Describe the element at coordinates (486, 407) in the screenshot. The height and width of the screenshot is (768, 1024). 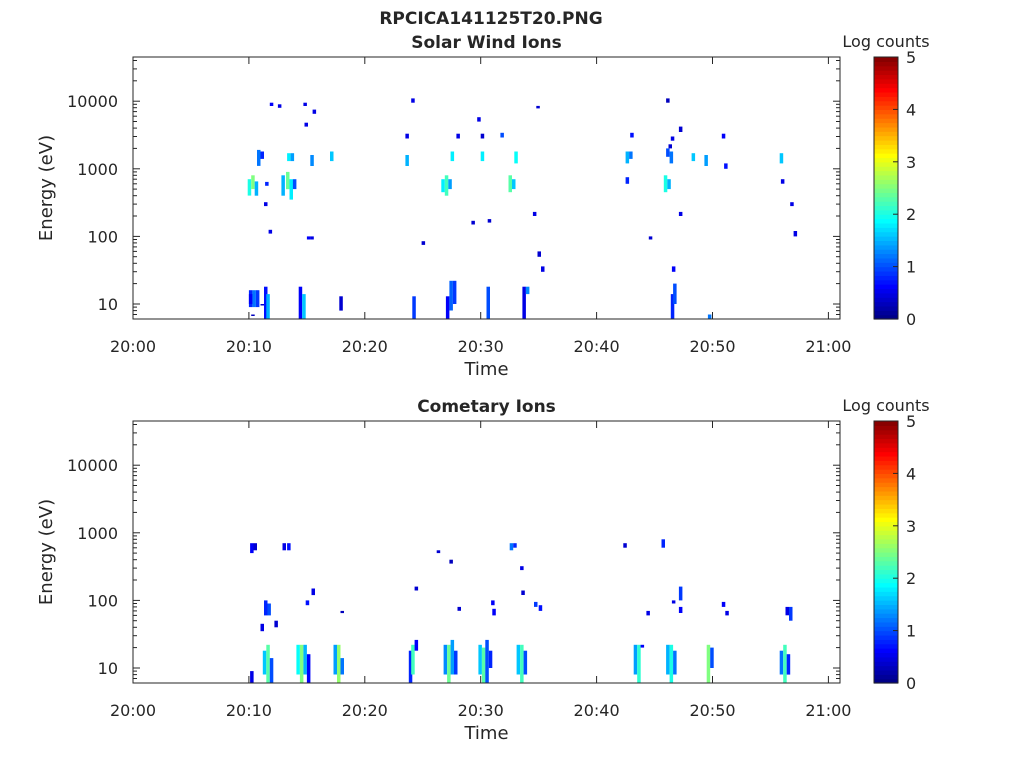
I see `panel-title: Cometary Ions` at that location.